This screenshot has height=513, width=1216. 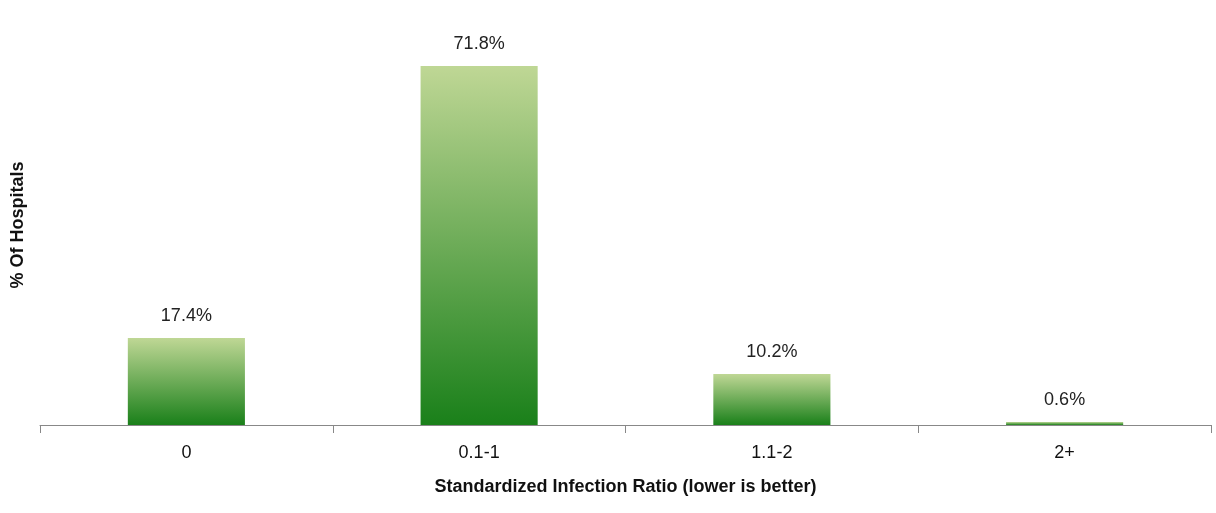 What do you see at coordinates (1064, 452) in the screenshot?
I see `x-tick-label: 2+` at bounding box center [1064, 452].